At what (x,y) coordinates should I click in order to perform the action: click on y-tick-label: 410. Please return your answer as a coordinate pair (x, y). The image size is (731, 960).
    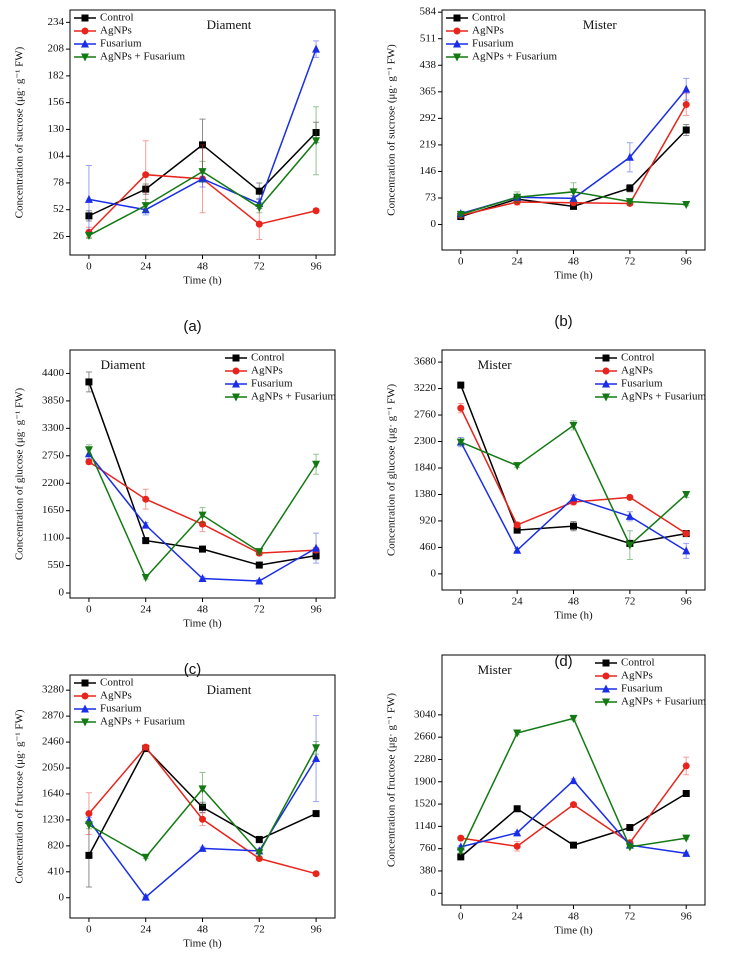
    Looking at the image, I should click on (56, 871).